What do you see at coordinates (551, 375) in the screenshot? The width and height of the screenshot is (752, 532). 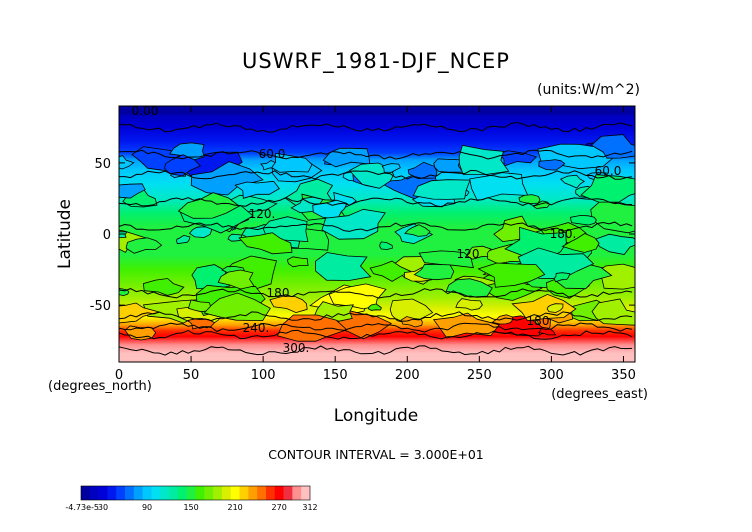 I see `x-tick-label: 300` at bounding box center [551, 375].